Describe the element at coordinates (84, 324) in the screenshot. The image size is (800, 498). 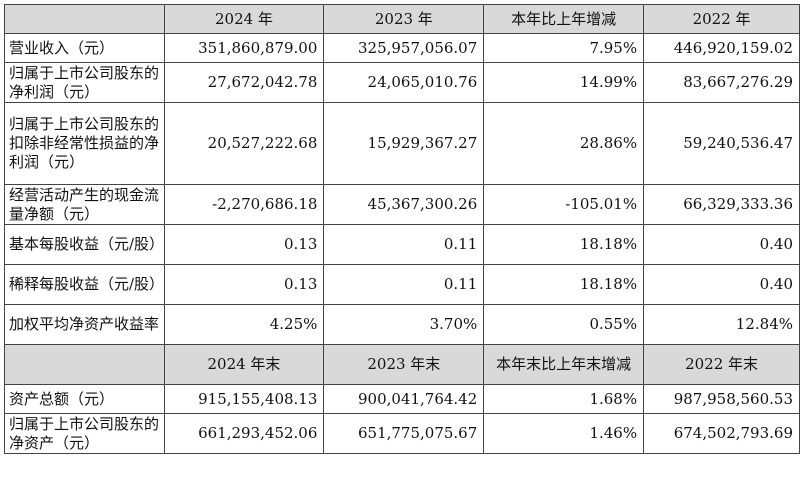
I see `row-label: 加权平均净资产收益率` at that location.